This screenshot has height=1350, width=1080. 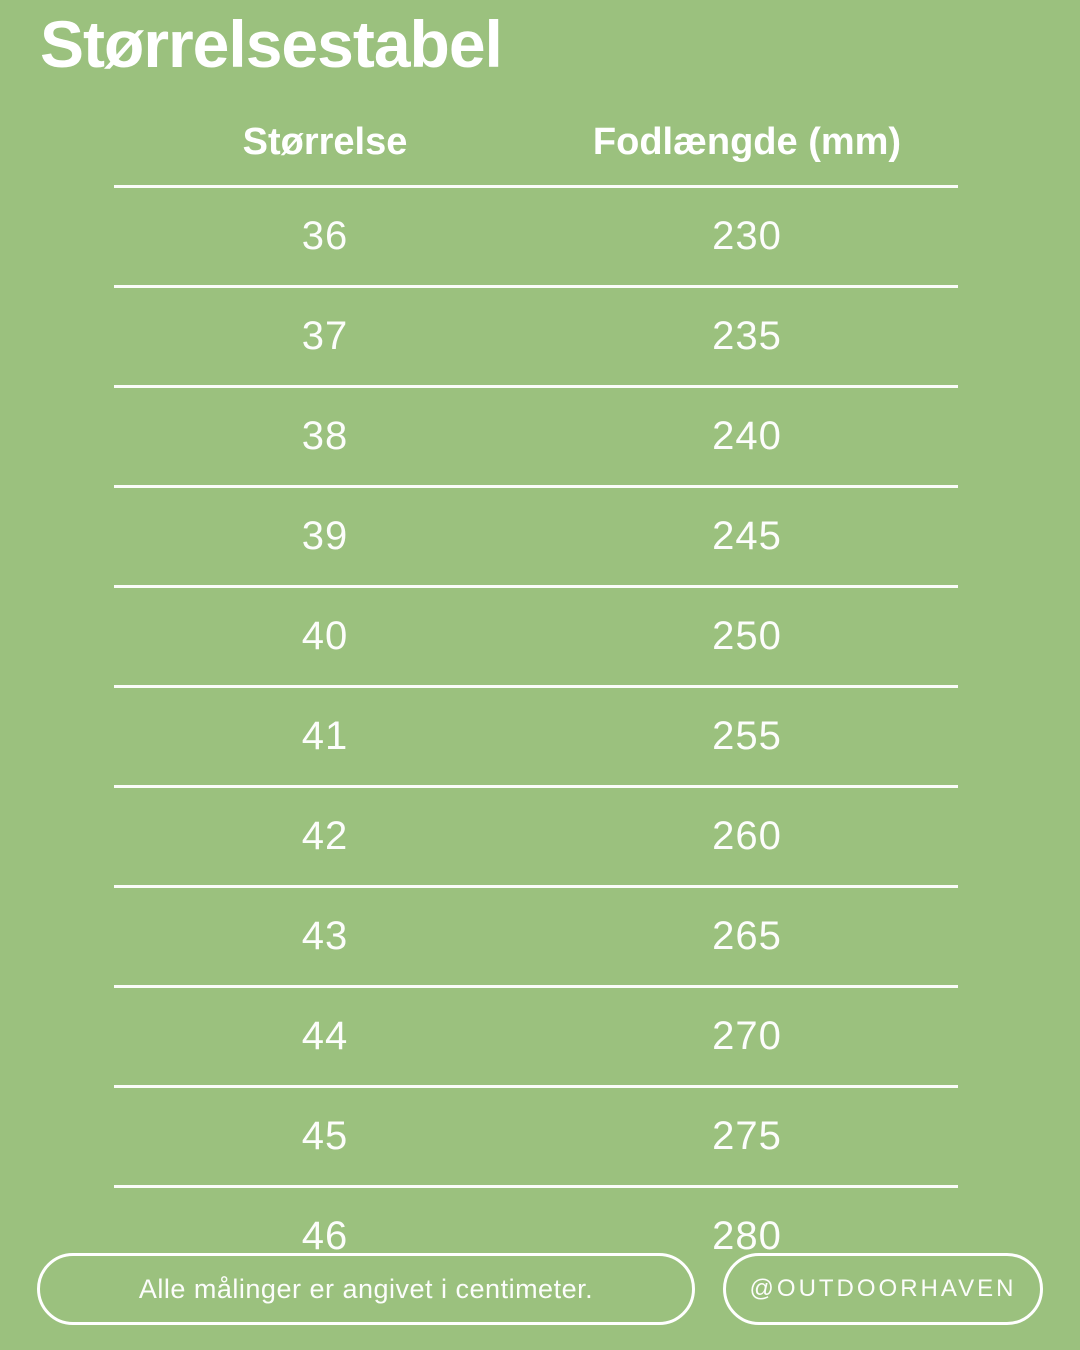 I want to click on footlength-cell: 270, so click(x=747, y=1036).